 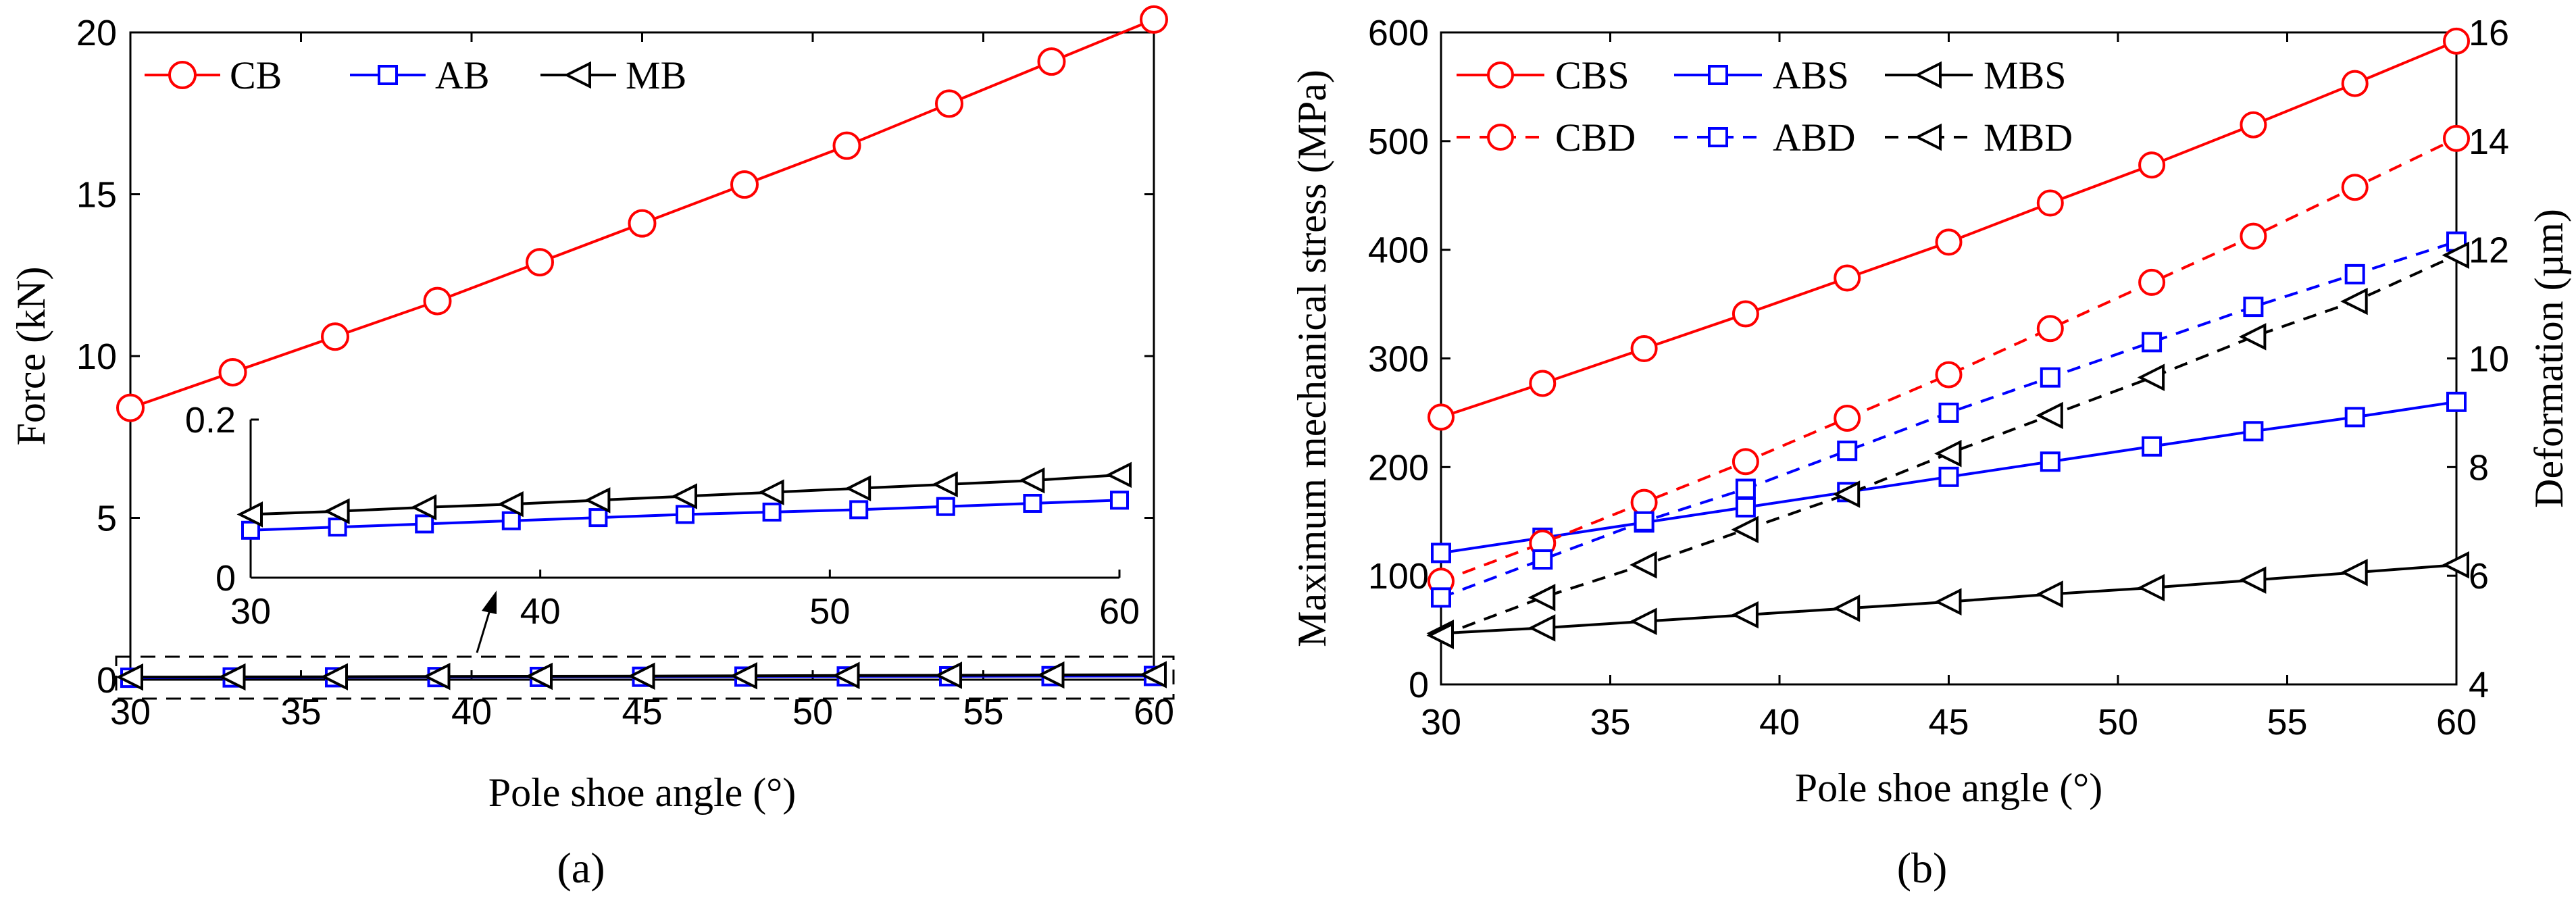 I want to click on y-right-tick-label: 4, so click(x=2479, y=685).